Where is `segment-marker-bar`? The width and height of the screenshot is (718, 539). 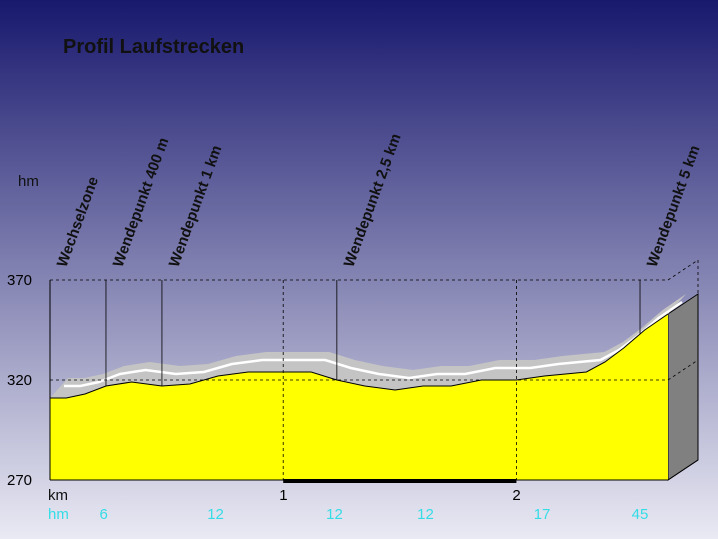 segment-marker-bar is located at coordinates (400, 481).